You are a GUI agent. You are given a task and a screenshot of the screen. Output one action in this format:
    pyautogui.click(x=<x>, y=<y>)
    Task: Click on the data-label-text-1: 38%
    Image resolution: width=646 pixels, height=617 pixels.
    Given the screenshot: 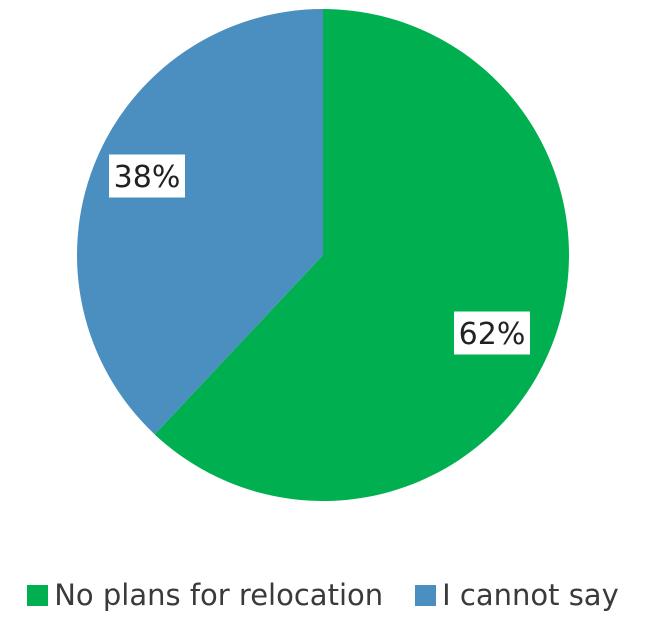 What is the action you would take?
    pyautogui.click(x=147, y=177)
    